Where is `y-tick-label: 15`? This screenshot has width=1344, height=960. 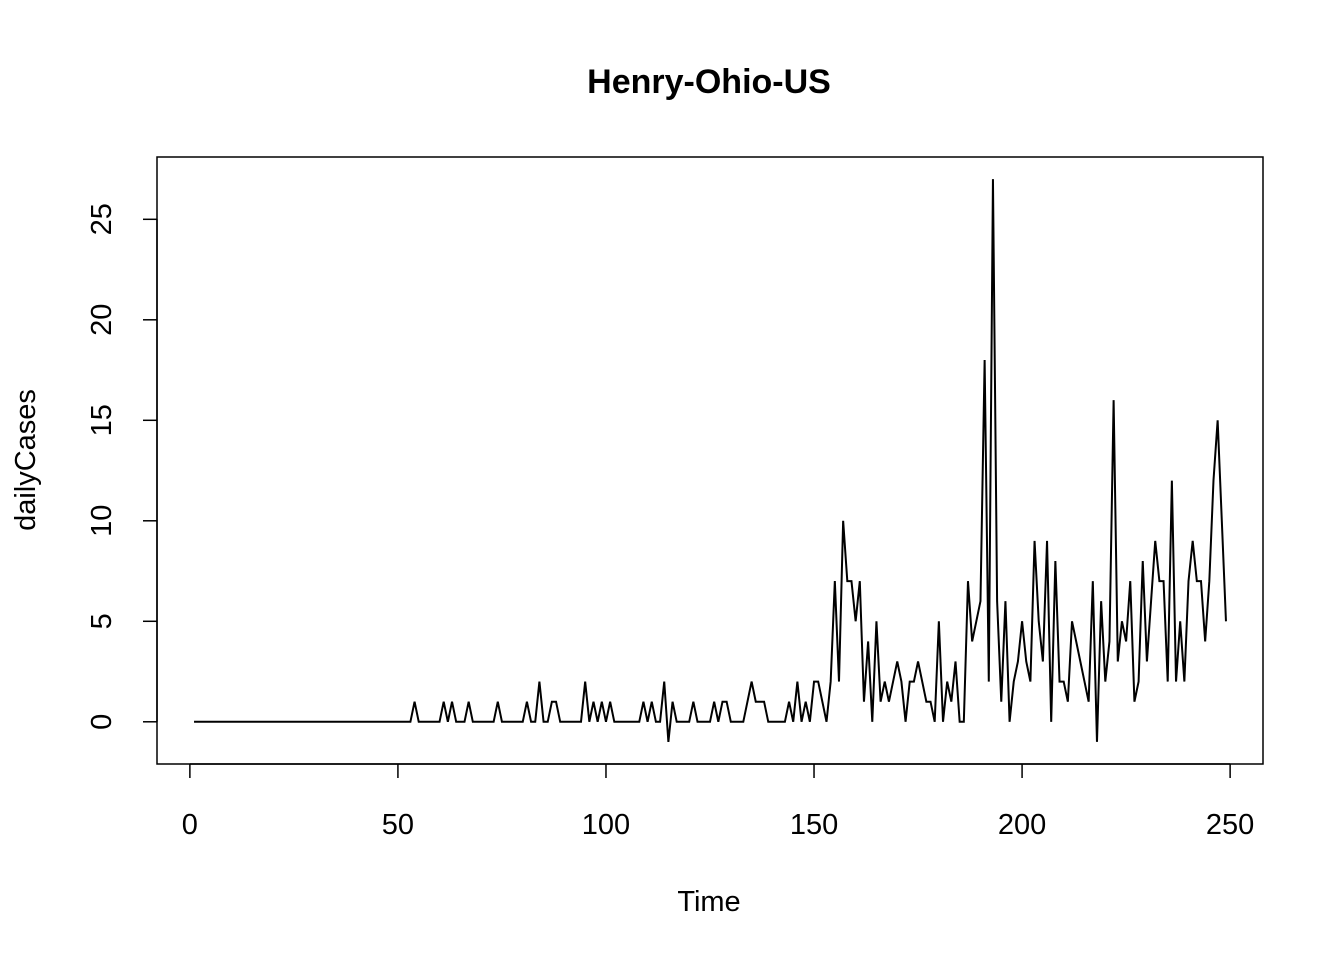
y-tick-label: 15 is located at coordinates (102, 420).